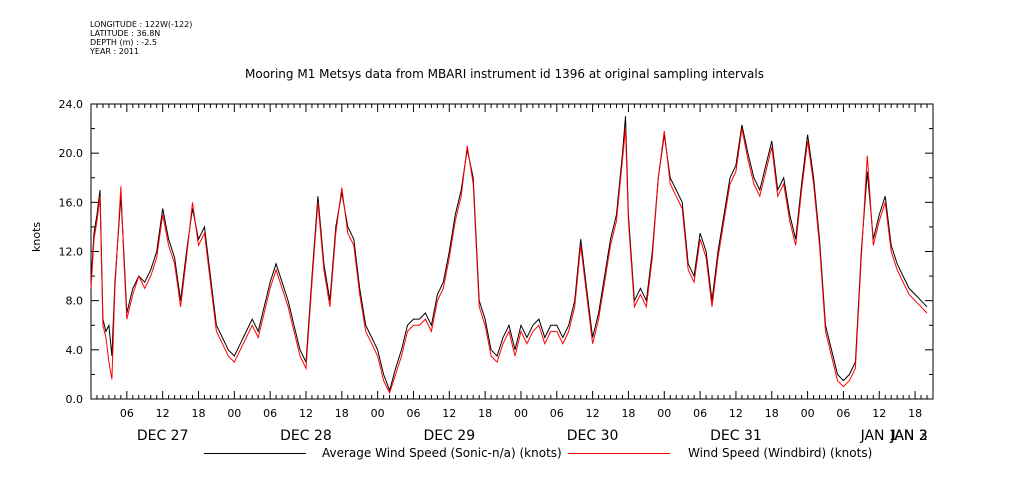 This screenshot has height=504, width=1009. I want to click on legend-swatch-average, so click(255, 453).